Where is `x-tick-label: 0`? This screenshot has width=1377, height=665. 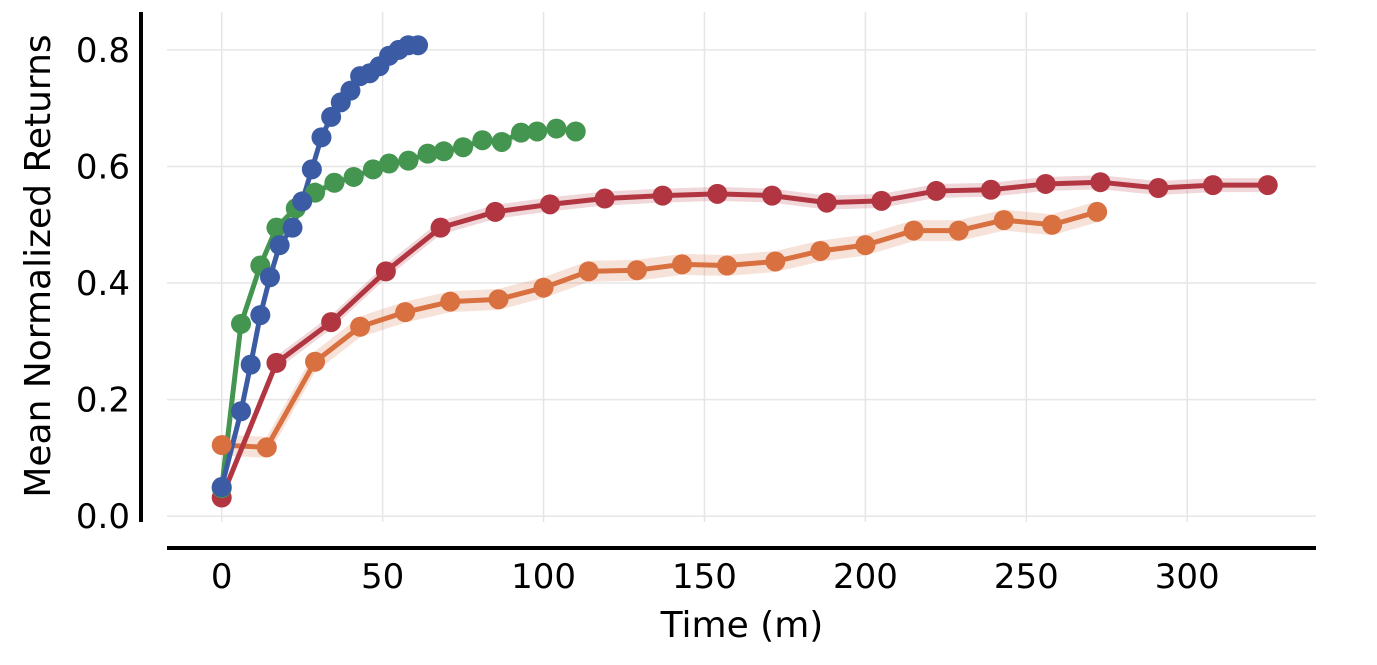
x-tick-label: 0 is located at coordinates (222, 577).